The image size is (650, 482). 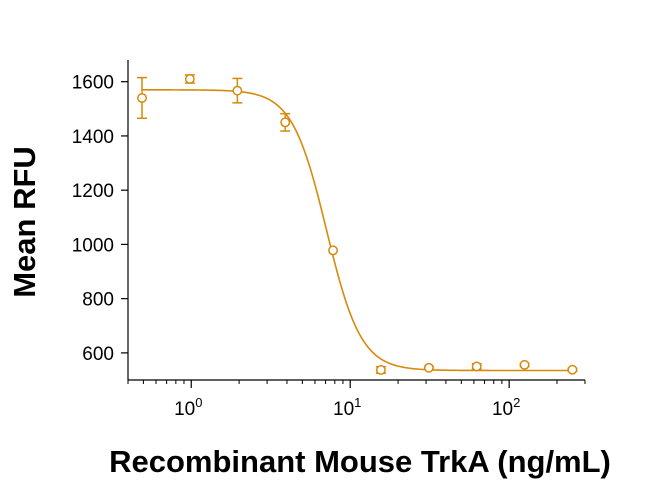 I want to click on y-tick-label: 1200, so click(x=93, y=191).